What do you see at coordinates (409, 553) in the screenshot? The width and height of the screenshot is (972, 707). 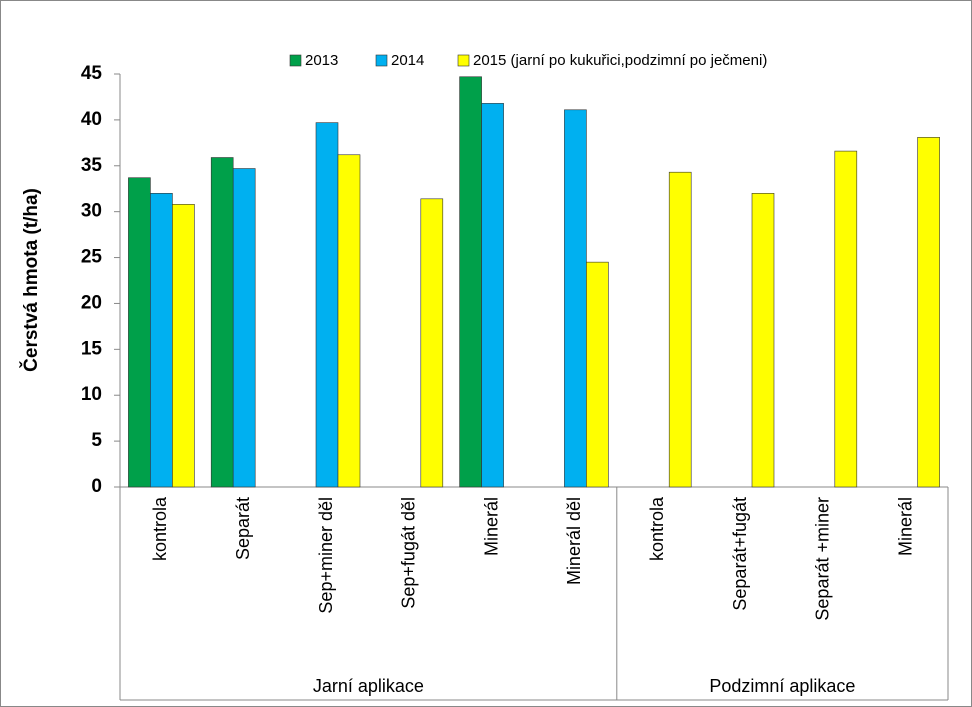 I see `x-tick-label: Sep+fugát děl` at bounding box center [409, 553].